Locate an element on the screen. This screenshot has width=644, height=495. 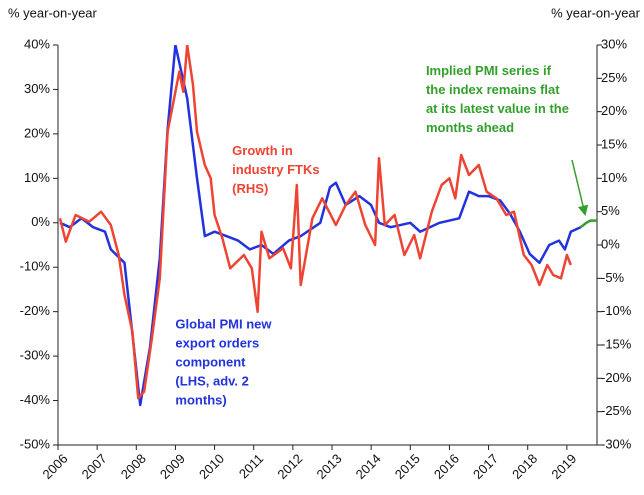
x-tick-label: 2009 is located at coordinates (172, 466).